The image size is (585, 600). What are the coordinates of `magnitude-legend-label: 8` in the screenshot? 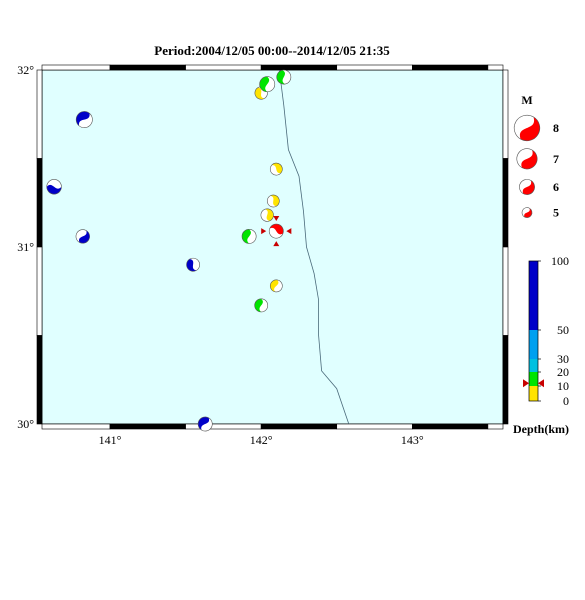 It's located at (556, 128).